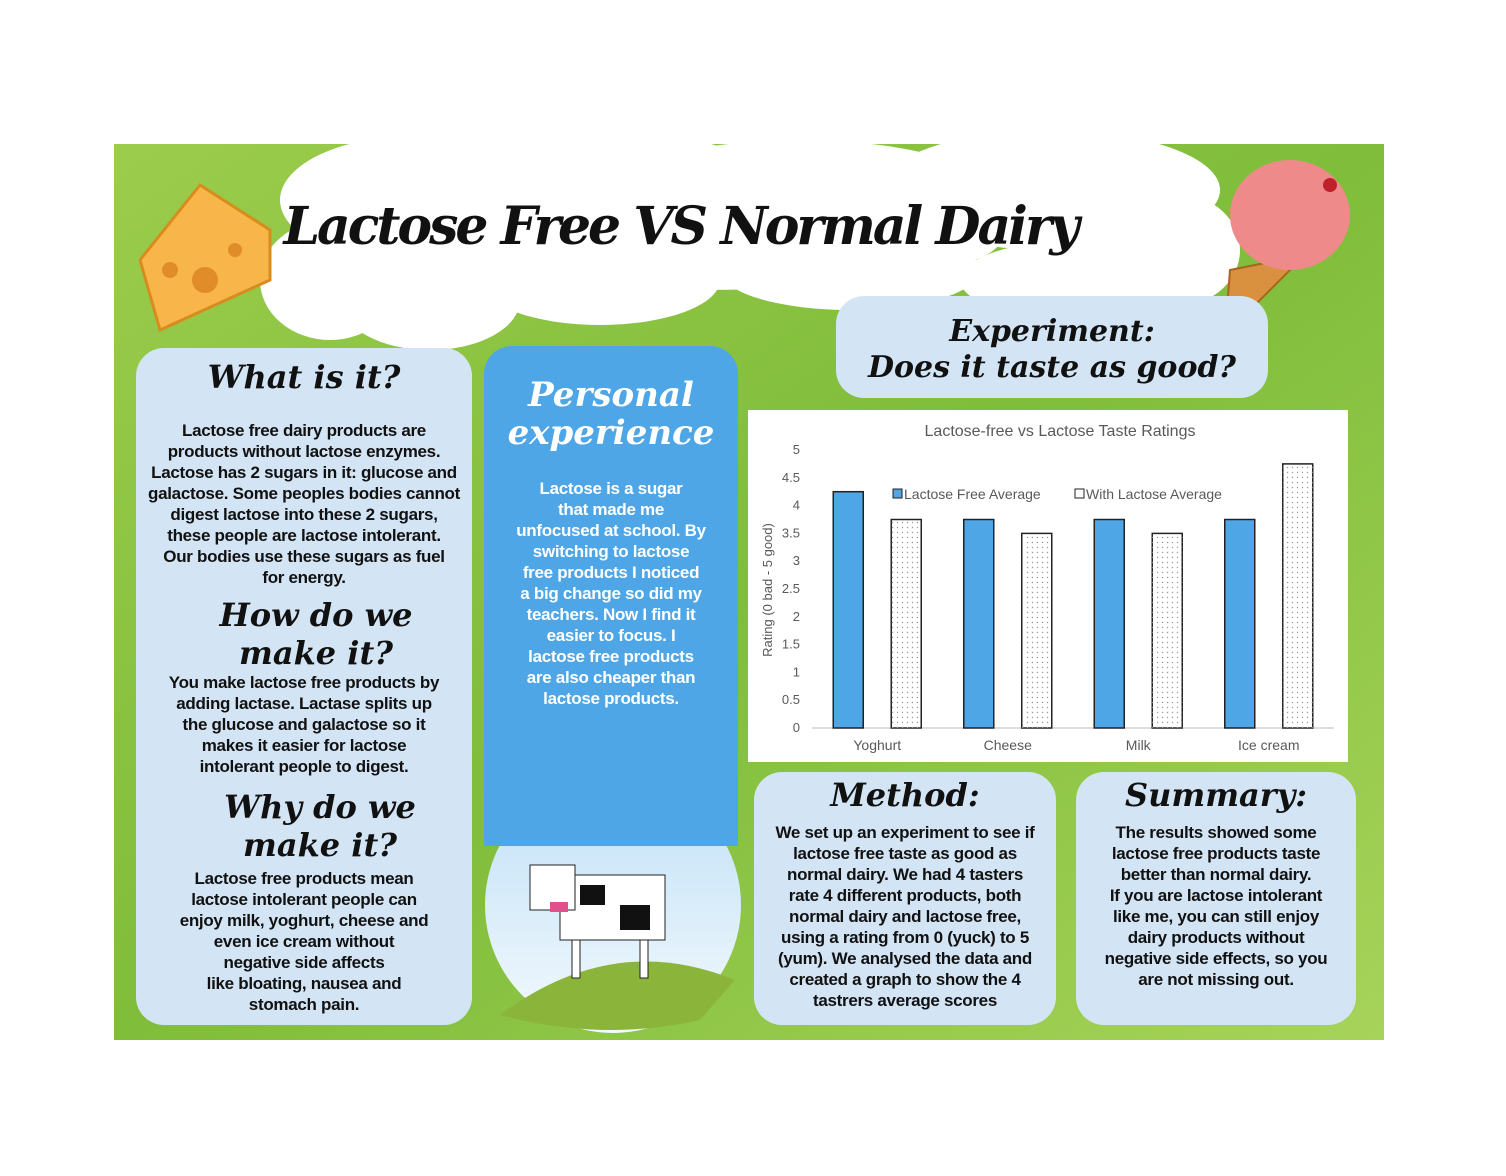  Describe the element at coordinates (1216, 795) in the screenshot. I see `section-heading: Summary:` at that location.